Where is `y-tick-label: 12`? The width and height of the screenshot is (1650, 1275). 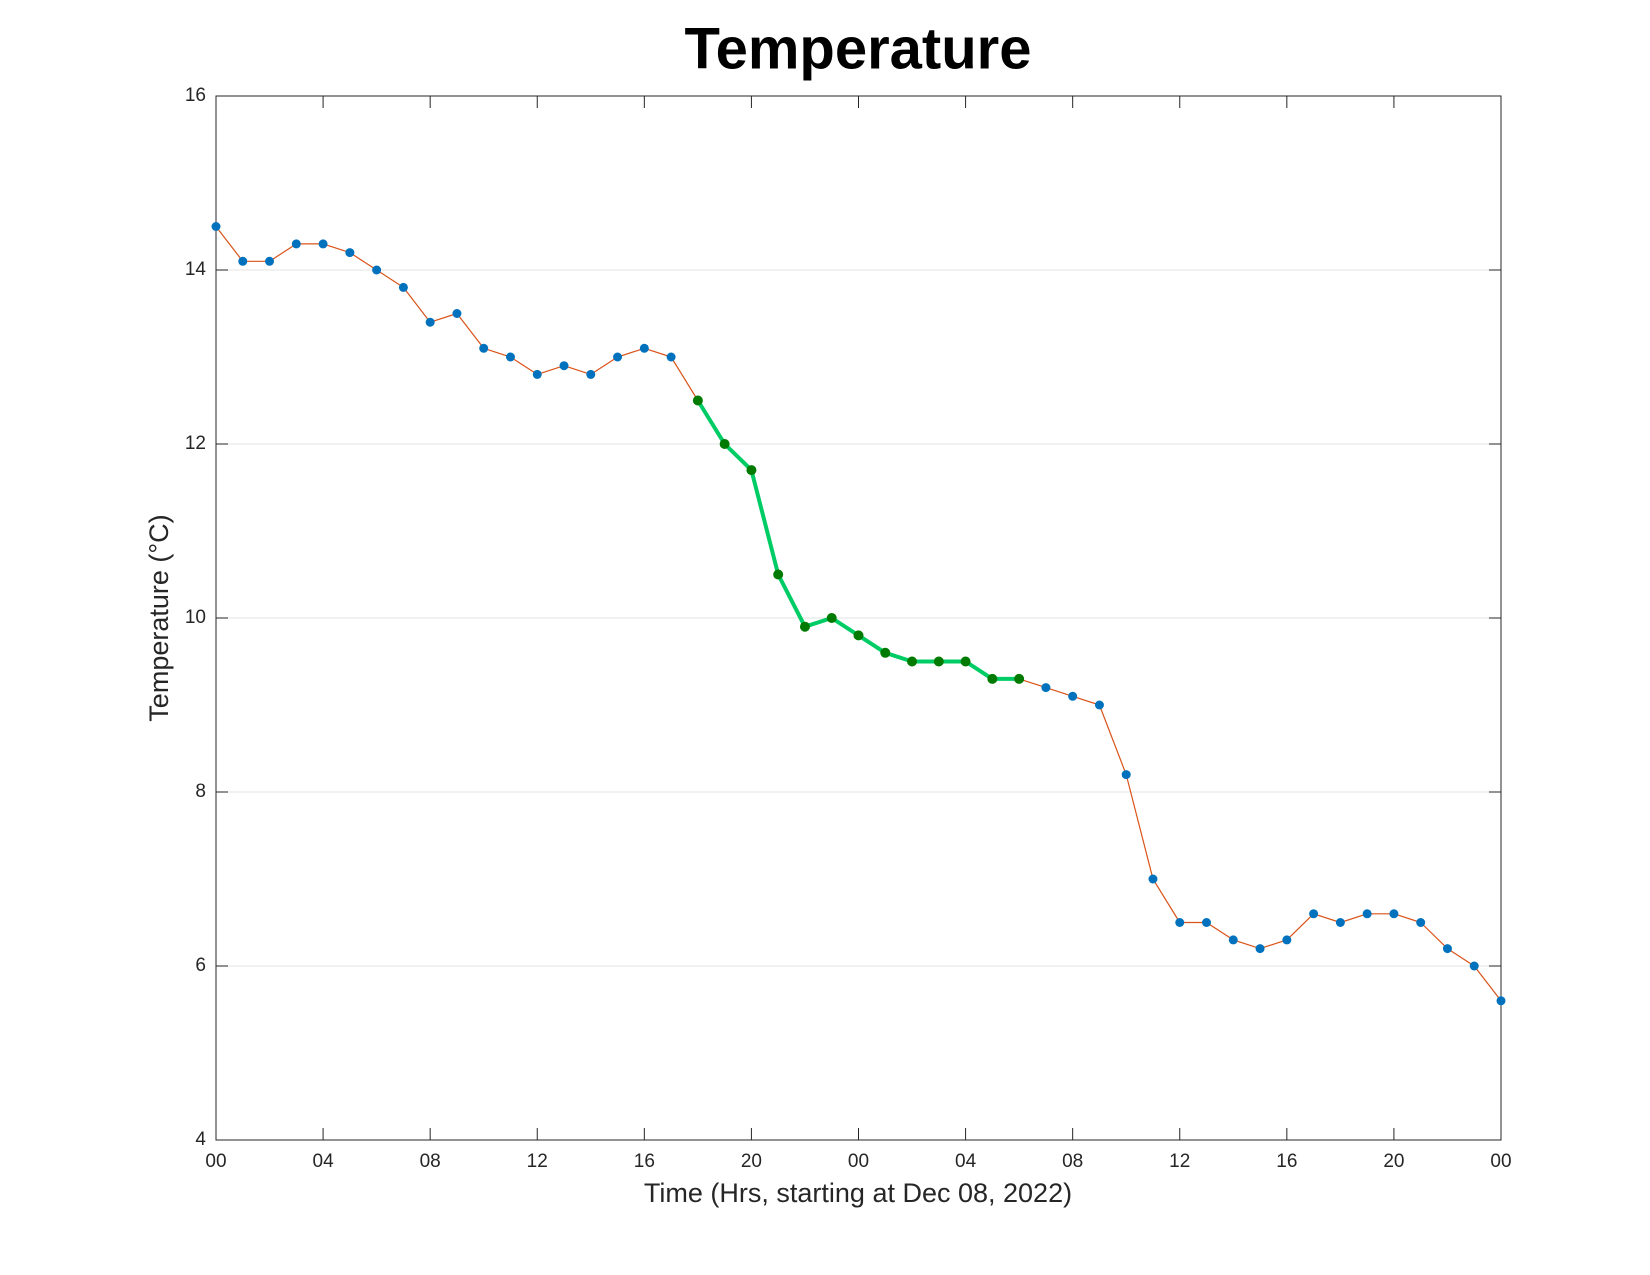 y-tick-label: 12 is located at coordinates (195, 443).